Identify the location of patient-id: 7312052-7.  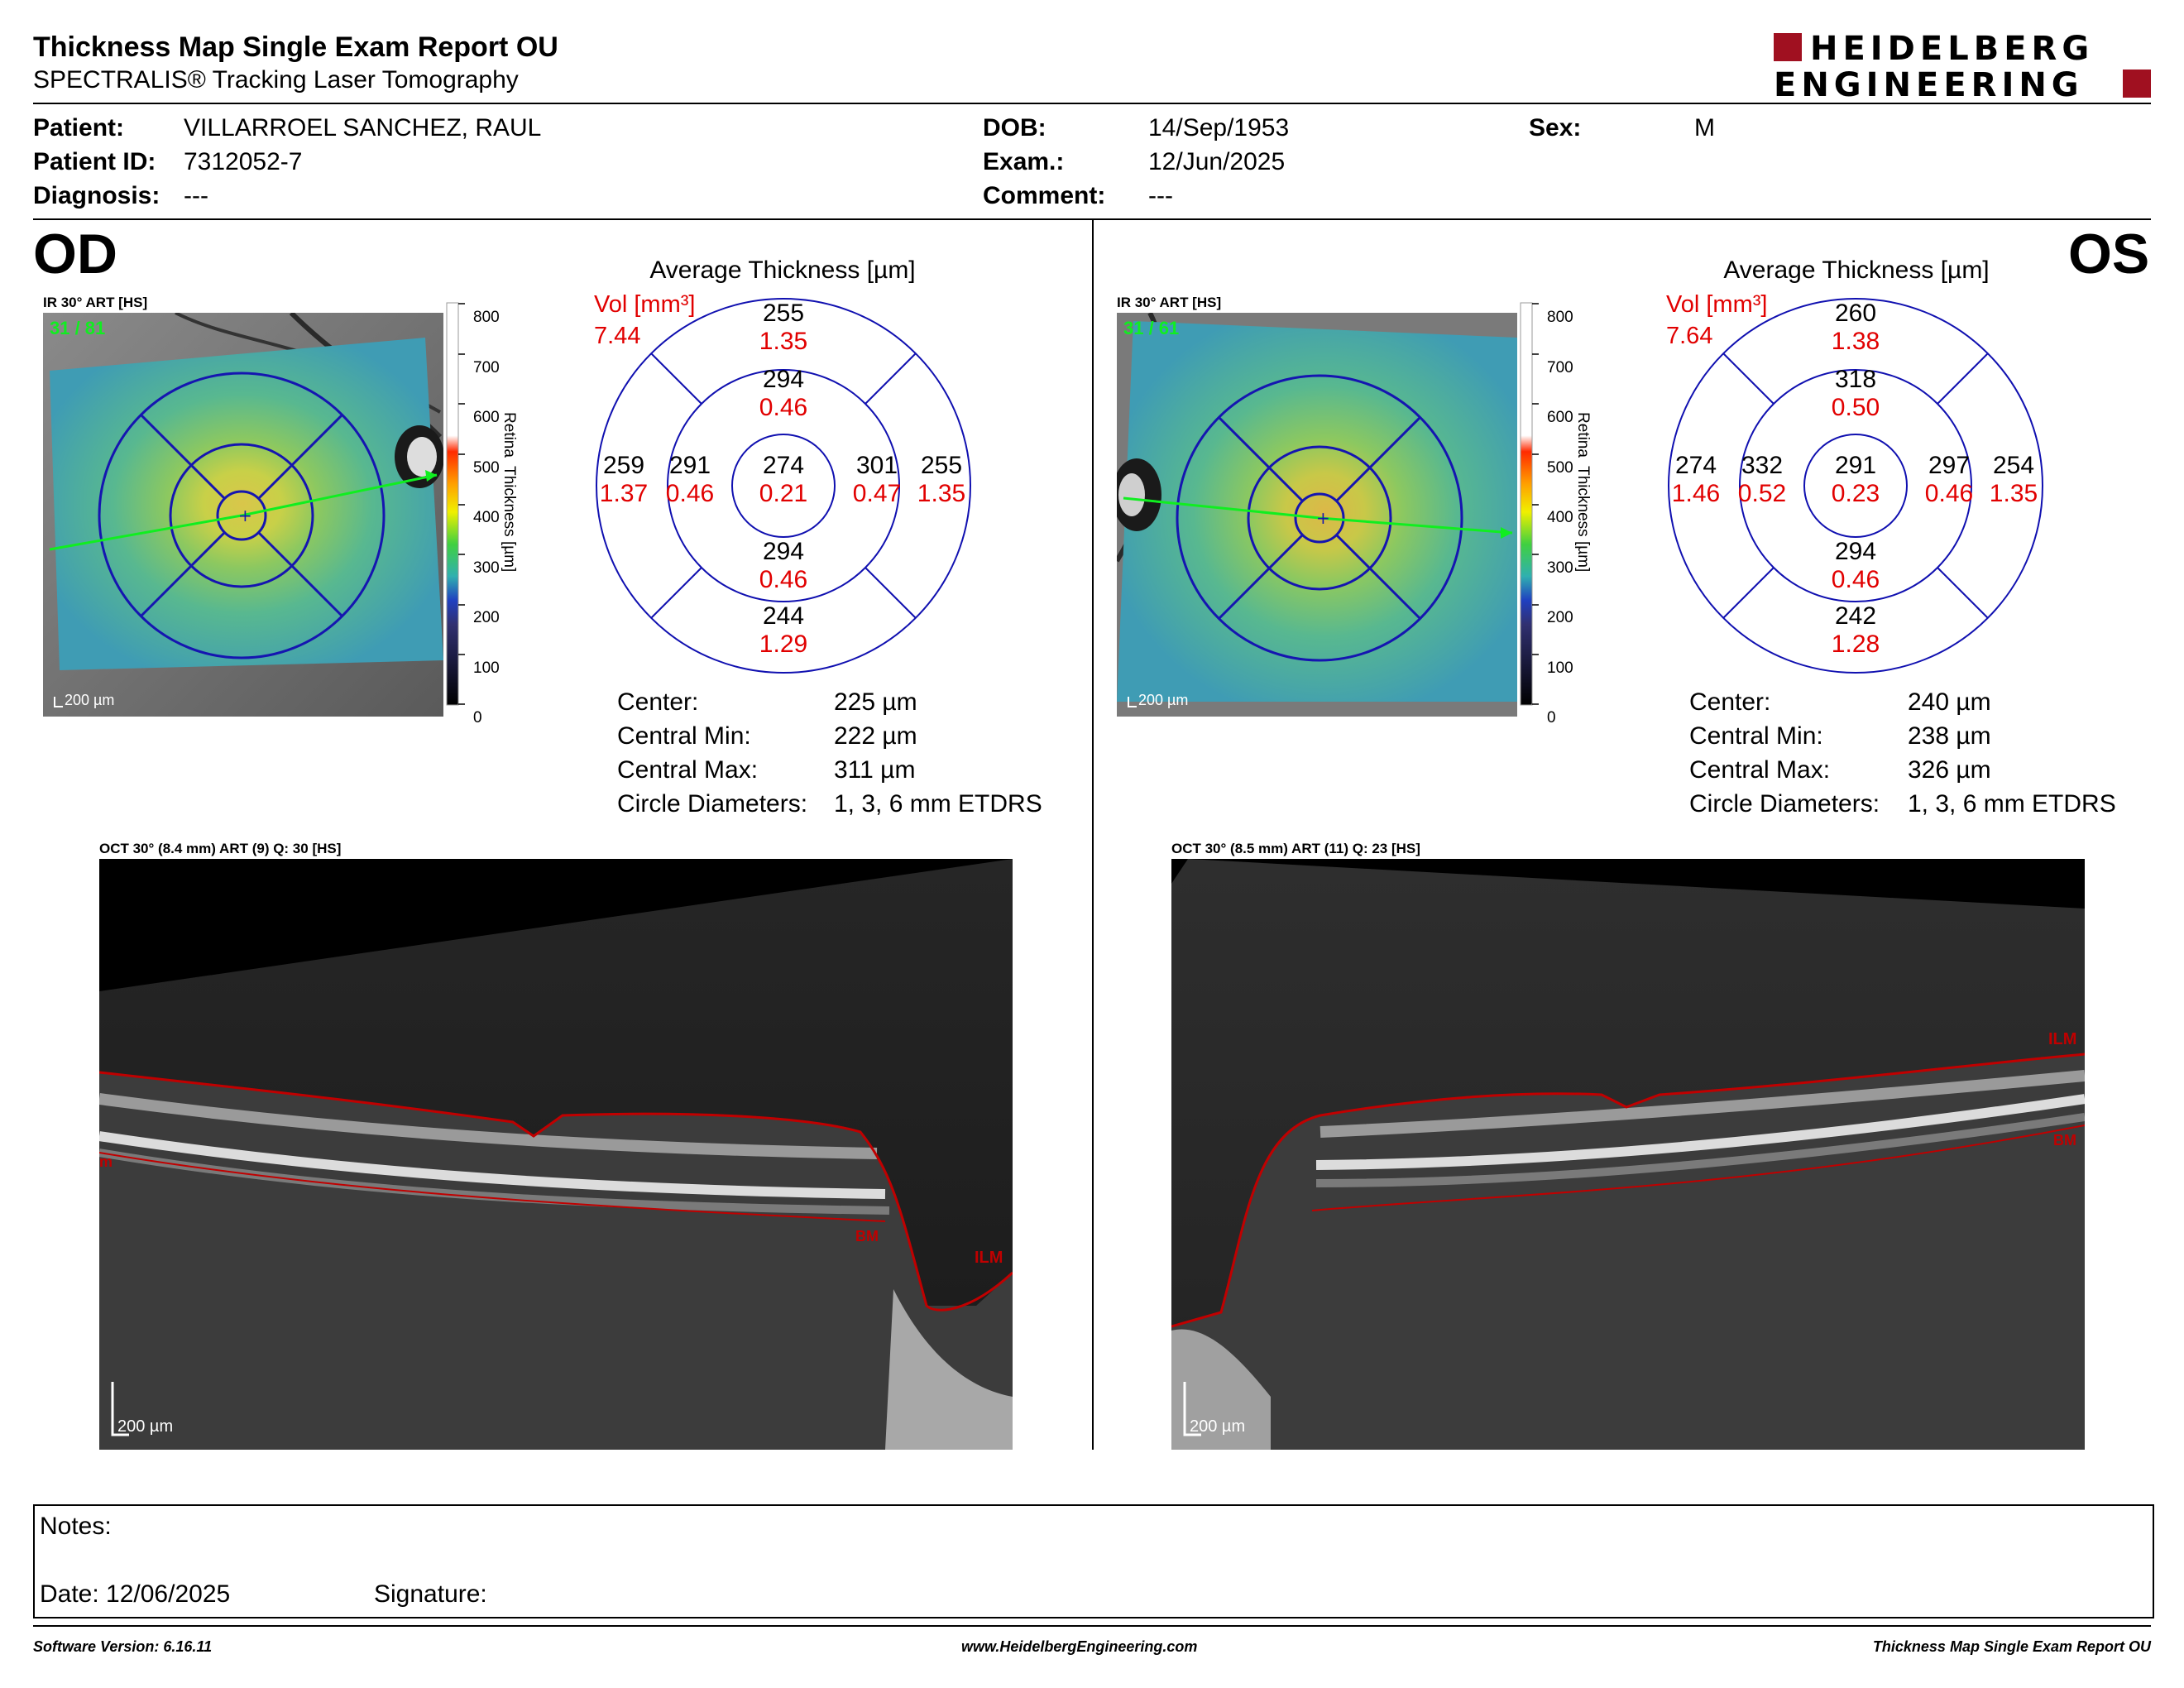
(243, 161).